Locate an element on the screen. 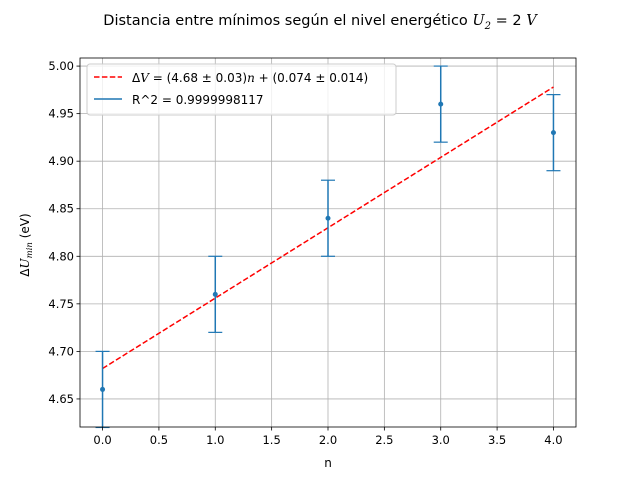 The height and width of the screenshot is (480, 640). x-tick-label: 2.0 is located at coordinates (328, 440).